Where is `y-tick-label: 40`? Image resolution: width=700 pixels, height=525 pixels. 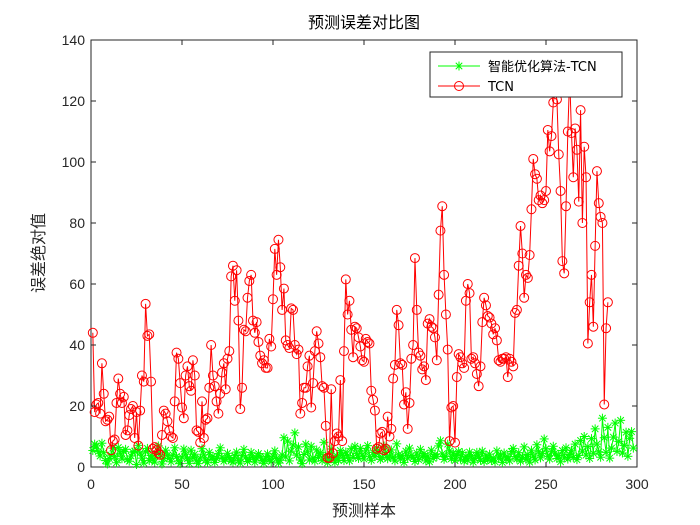
y-tick-label: 40 is located at coordinates (77, 345).